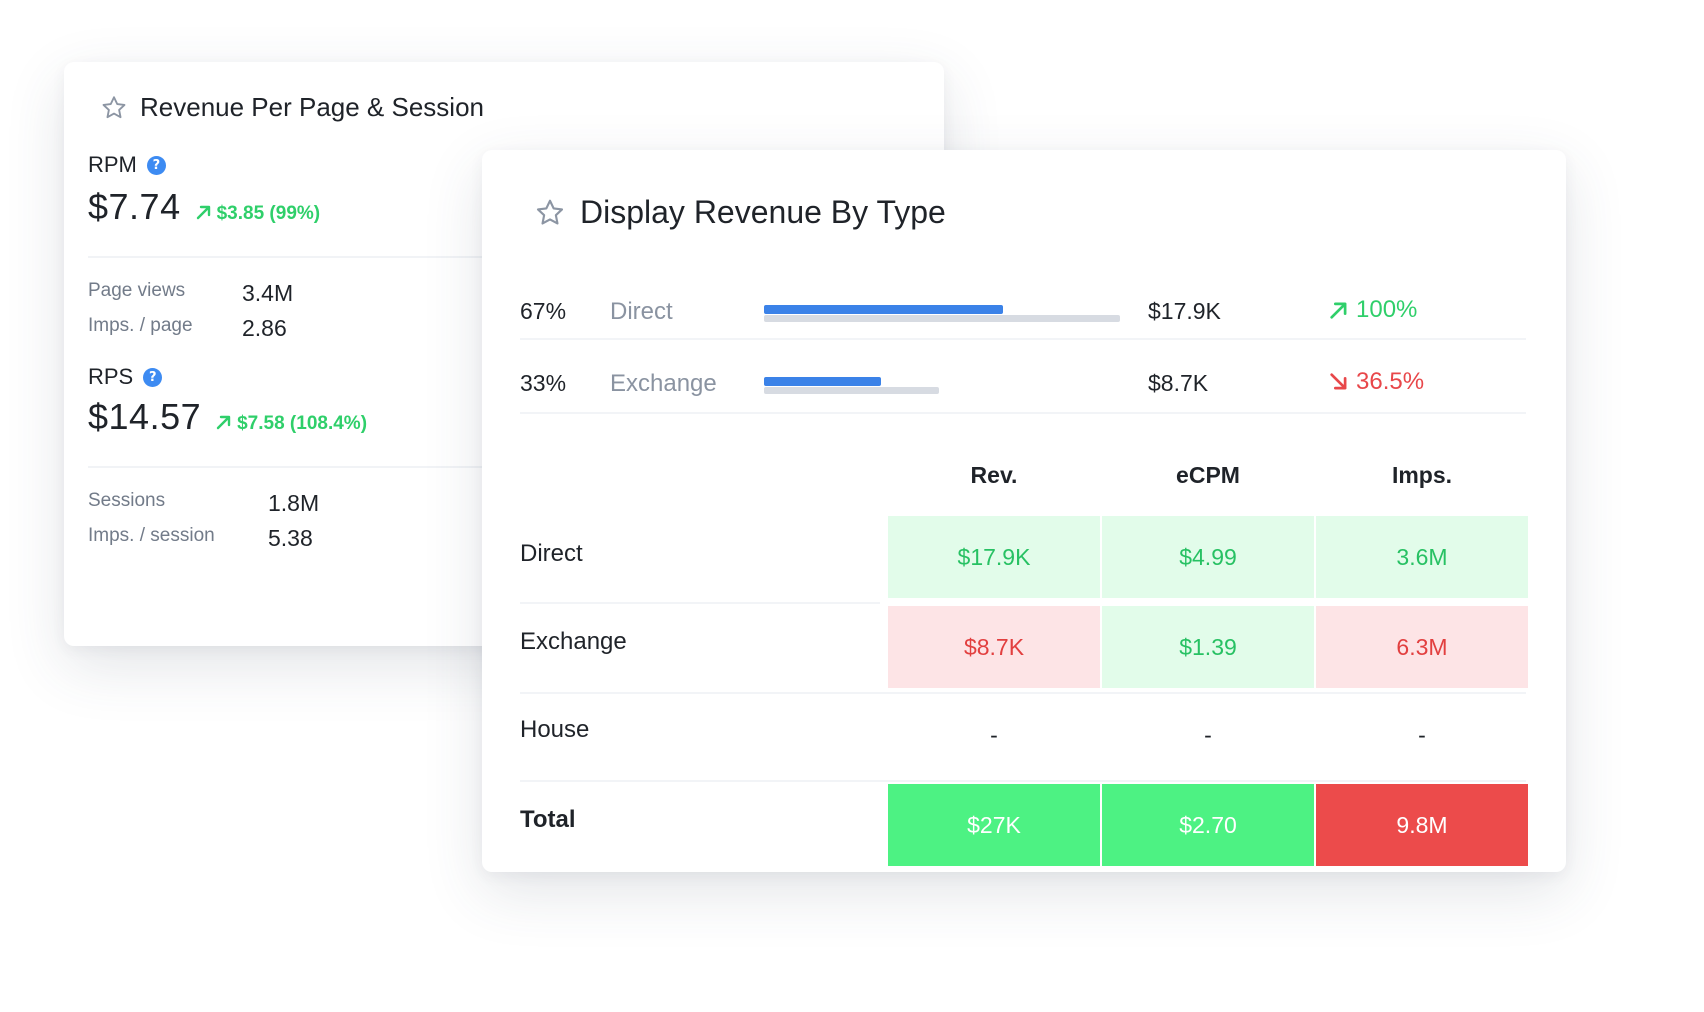 Image resolution: width=1704 pixels, height=1012 pixels. I want to click on type-change-text: 100%, so click(1387, 309).